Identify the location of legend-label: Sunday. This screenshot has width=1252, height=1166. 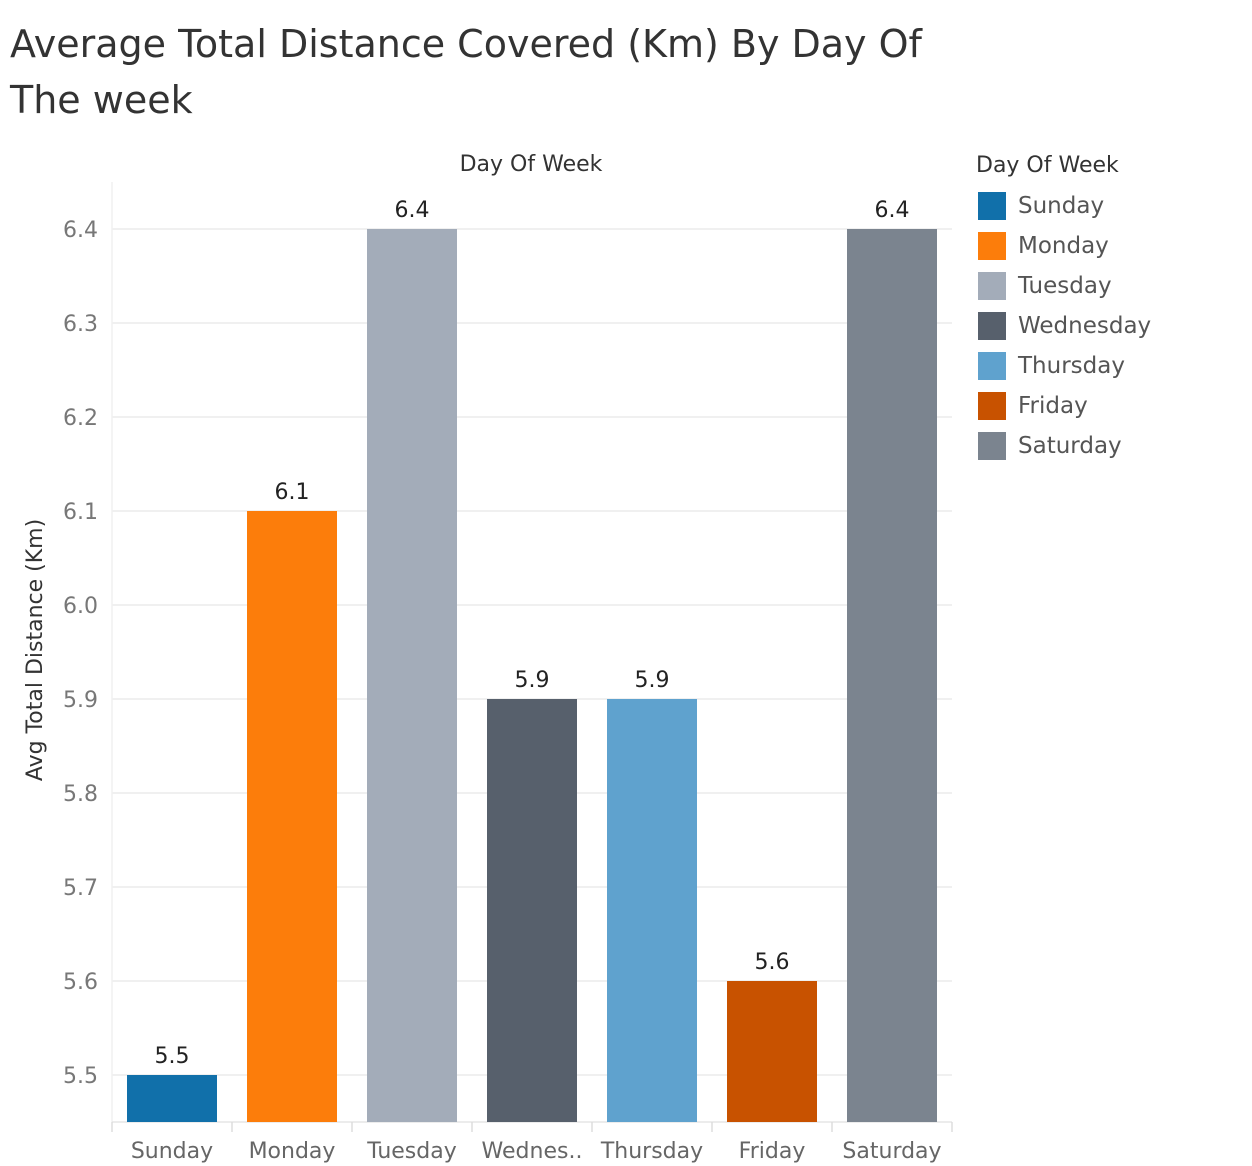
(1061, 206).